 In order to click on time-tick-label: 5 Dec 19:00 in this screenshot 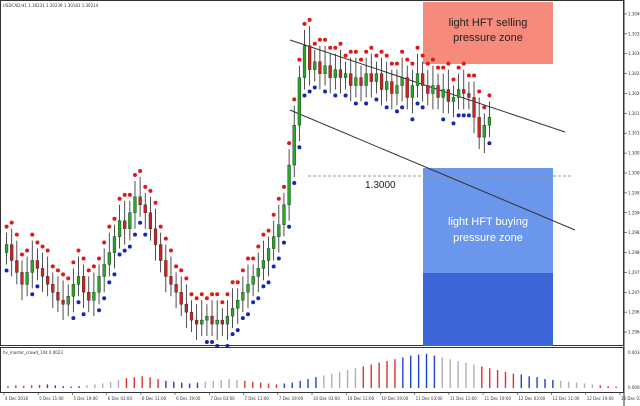, I will do `click(85, 398)`.